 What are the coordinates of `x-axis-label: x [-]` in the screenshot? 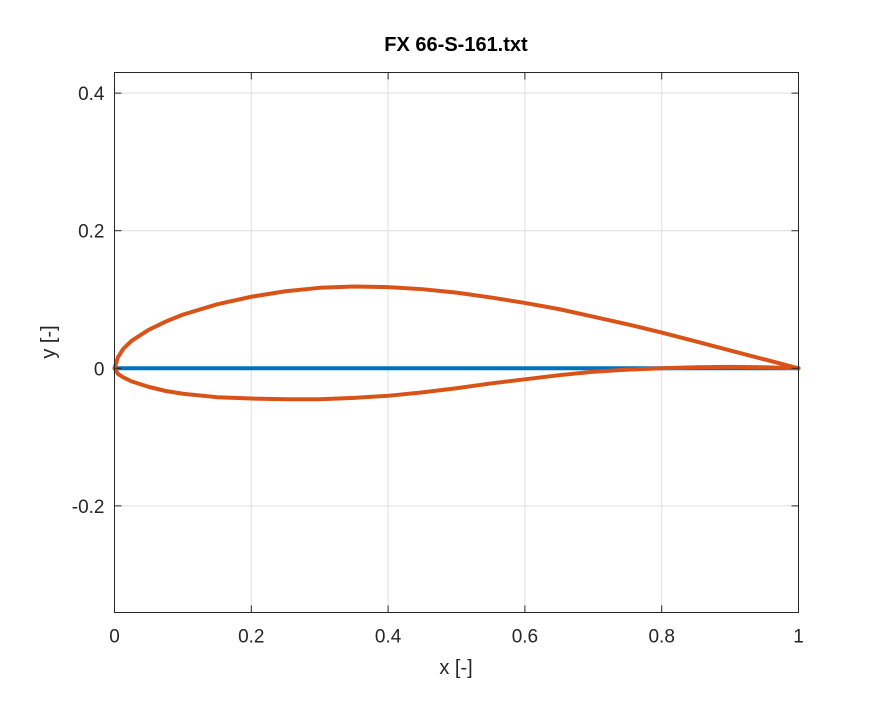 It's located at (455, 668).